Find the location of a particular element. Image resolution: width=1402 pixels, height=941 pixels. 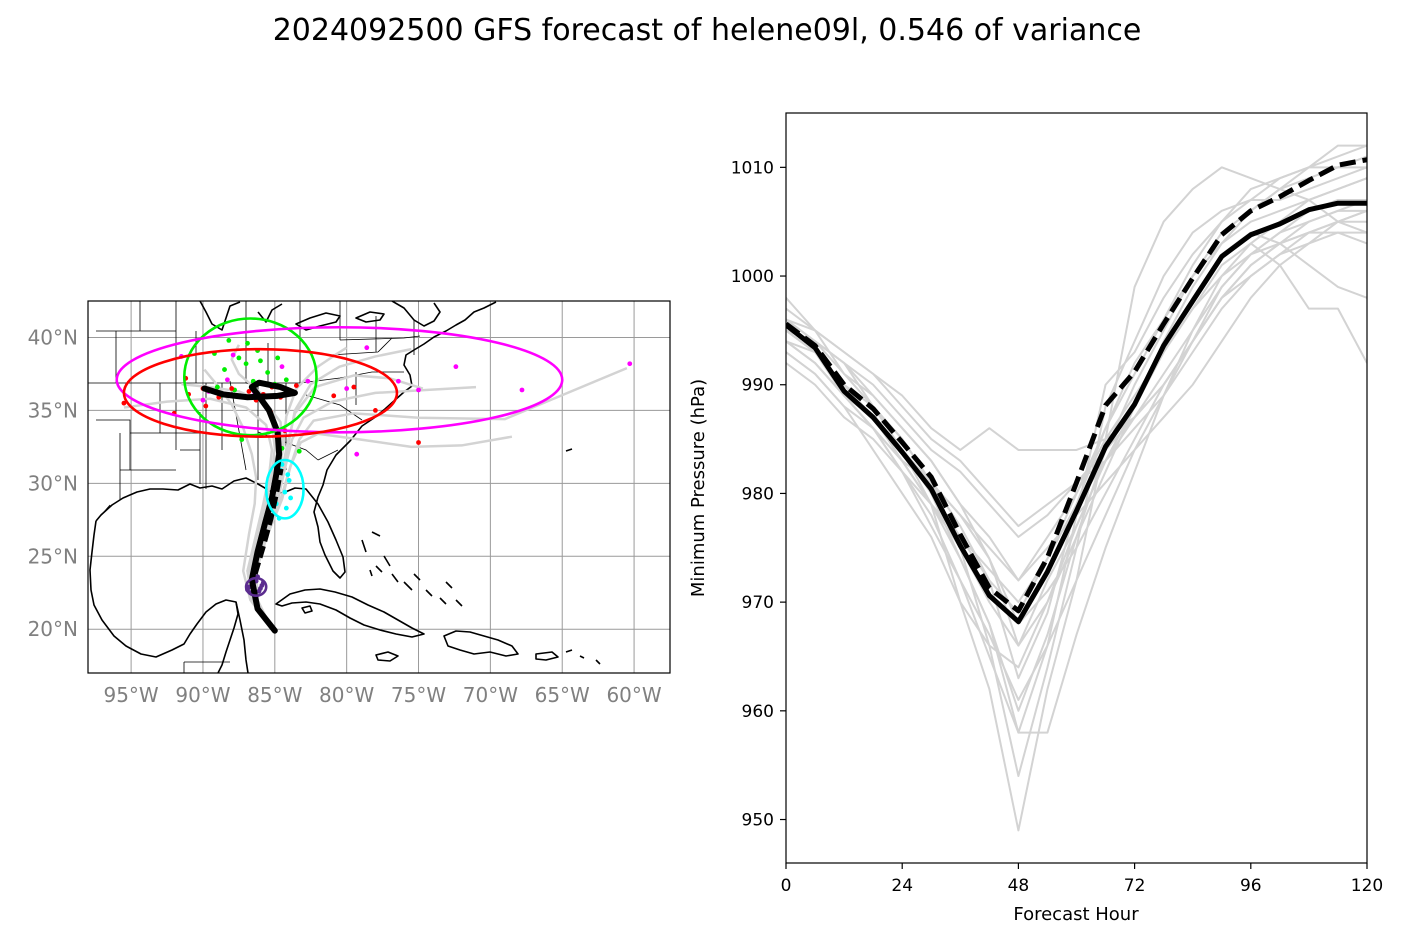

x-tick-label: 24 is located at coordinates (902, 886).